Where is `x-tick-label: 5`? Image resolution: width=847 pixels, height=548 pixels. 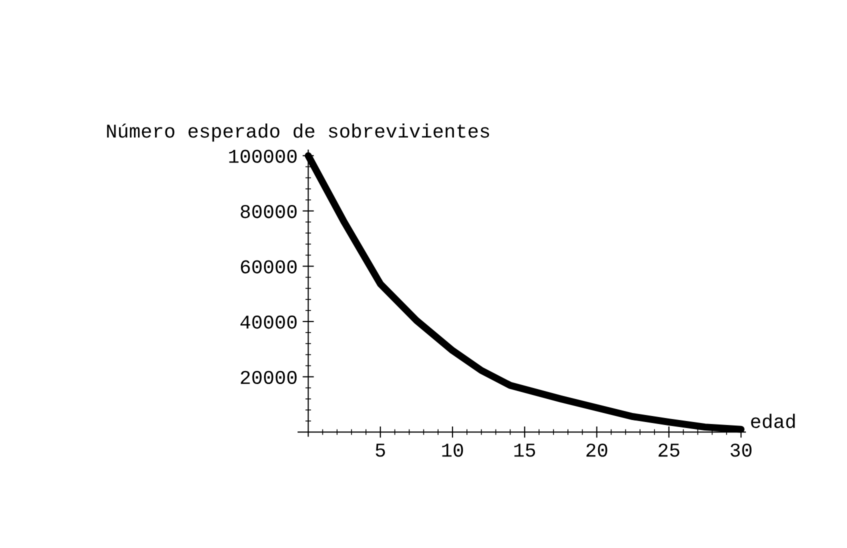 x-tick-label: 5 is located at coordinates (380, 450).